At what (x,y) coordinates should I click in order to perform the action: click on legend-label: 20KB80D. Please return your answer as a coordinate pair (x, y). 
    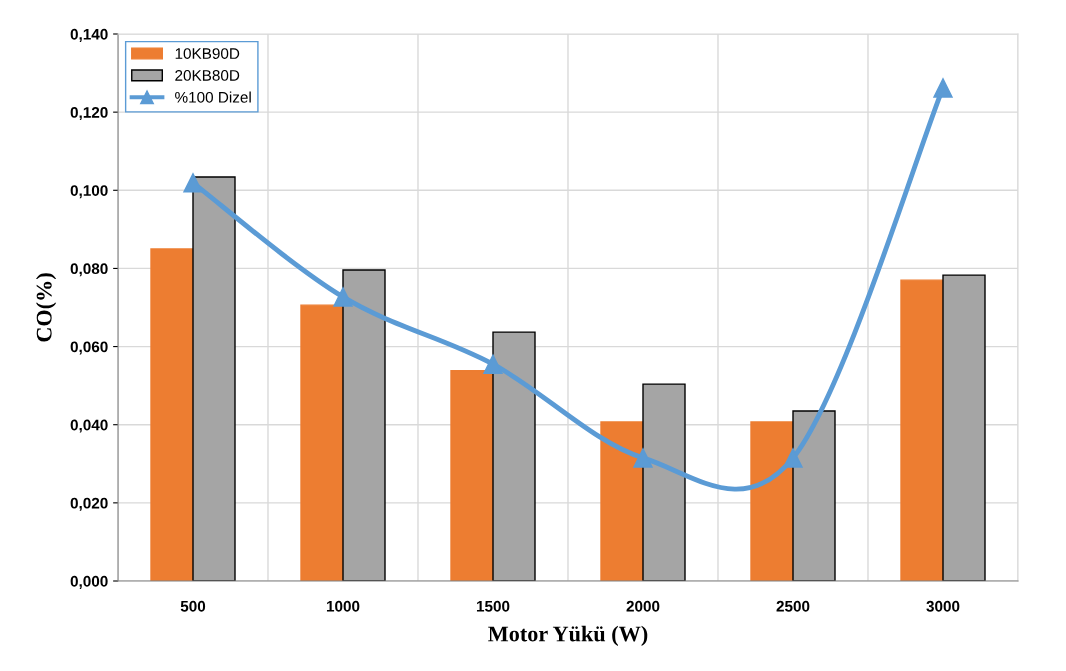
    Looking at the image, I should click on (207, 75).